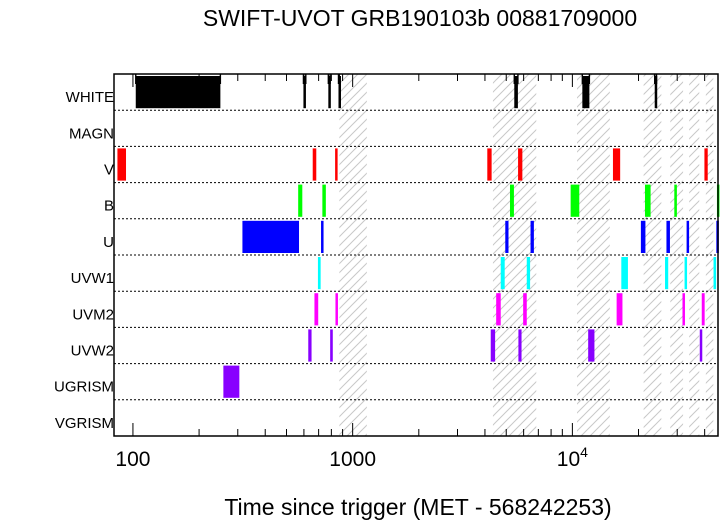 The height and width of the screenshot is (527, 720). Describe the element at coordinates (84, 260) in the screenshot. I see `row-labels: WHITE MAGN V B U UVW1 UVM2 UVW2 UGRISM VGRISM` at that location.